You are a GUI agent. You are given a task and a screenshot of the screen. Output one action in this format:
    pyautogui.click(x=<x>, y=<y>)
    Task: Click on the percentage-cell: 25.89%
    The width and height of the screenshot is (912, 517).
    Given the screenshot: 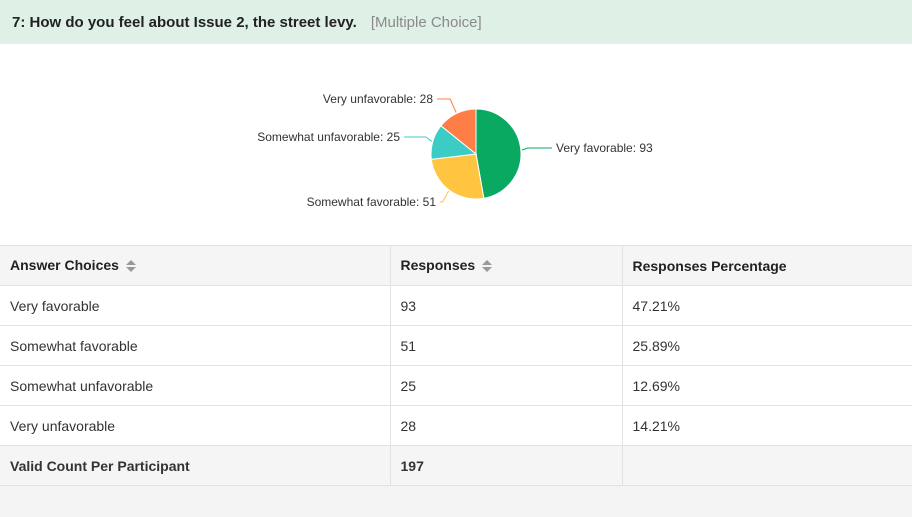 What is the action you would take?
    pyautogui.click(x=767, y=345)
    